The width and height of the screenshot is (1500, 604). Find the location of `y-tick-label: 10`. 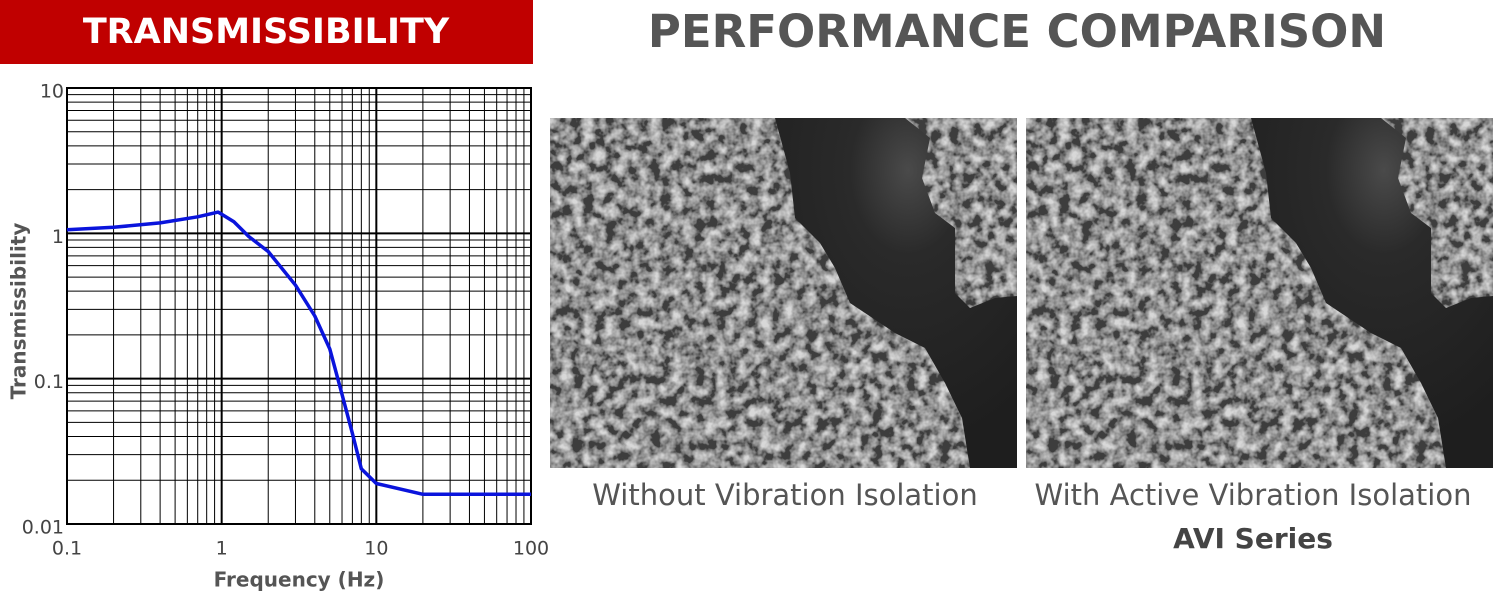

y-tick-label: 10 is located at coordinates (52, 92).